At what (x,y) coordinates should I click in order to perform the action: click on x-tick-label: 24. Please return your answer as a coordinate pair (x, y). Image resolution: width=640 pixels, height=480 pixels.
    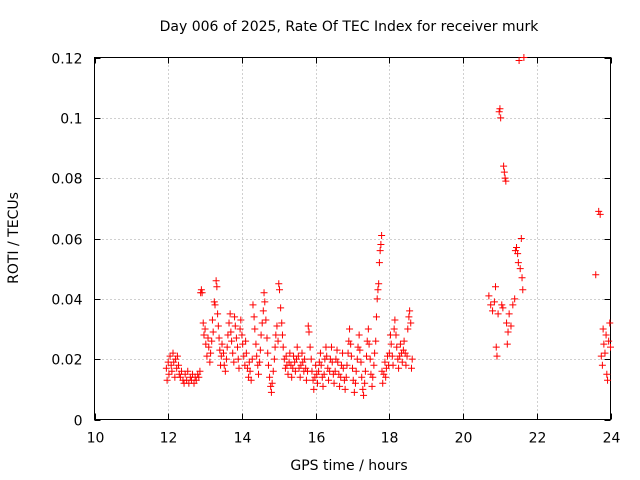
    Looking at the image, I should click on (612, 439).